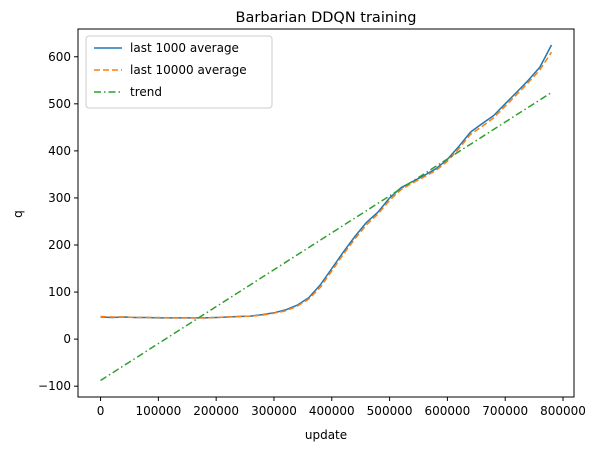 This screenshot has width=596, height=453. Describe the element at coordinates (505, 411) in the screenshot. I see `x-tick-label: 700000` at that location.